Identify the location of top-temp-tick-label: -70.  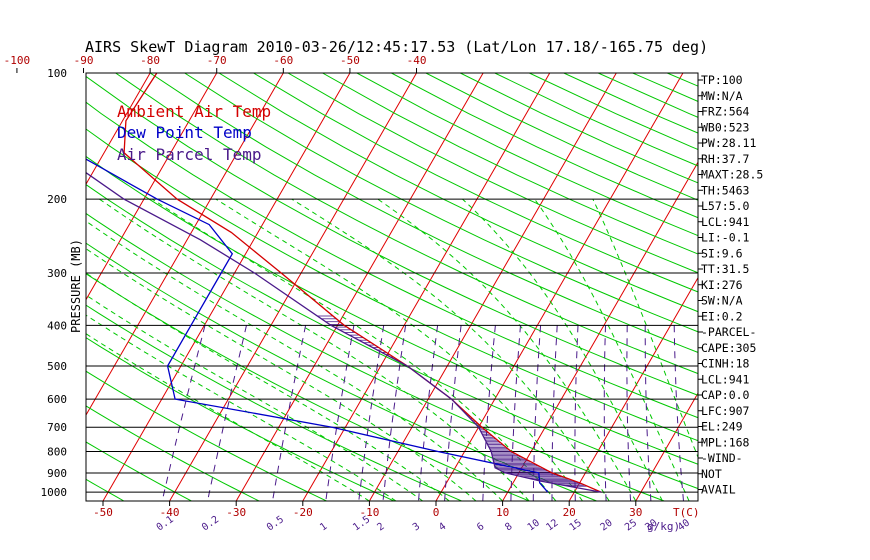
(217, 60).